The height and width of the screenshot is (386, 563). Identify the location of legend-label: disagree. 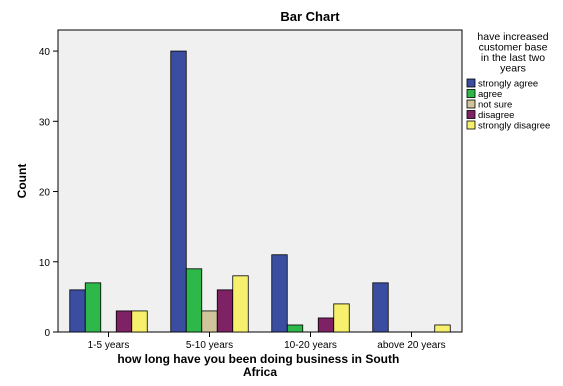
(496, 115).